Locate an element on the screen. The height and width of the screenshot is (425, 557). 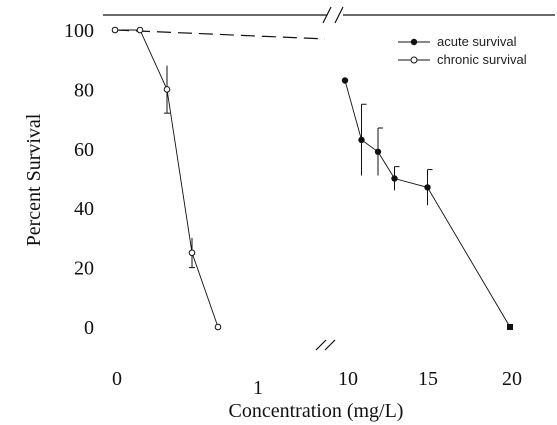
y-tick-label: 20 is located at coordinates (84, 269).